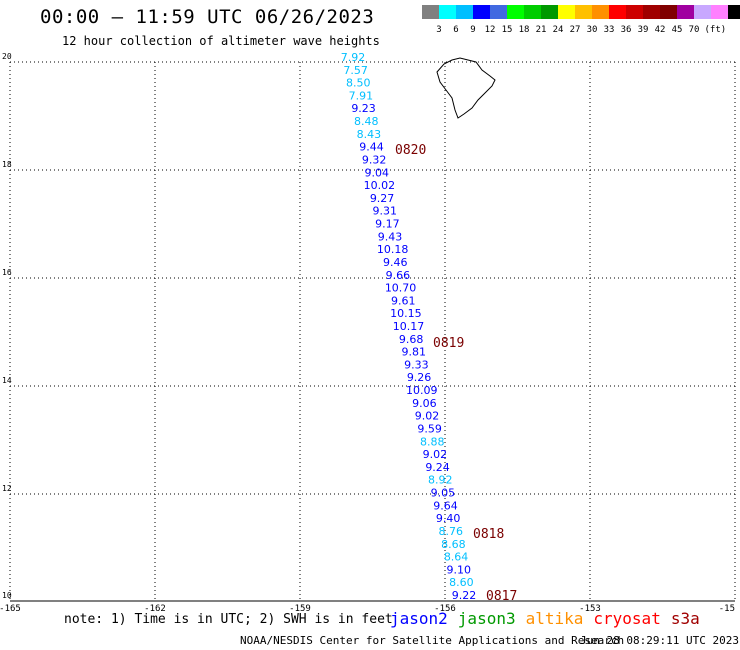 Image resolution: width=740 pixels, height=650 pixels. What do you see at coordinates (384, 211) in the screenshot?
I see `swh-value: 9.31` at bounding box center [384, 211].